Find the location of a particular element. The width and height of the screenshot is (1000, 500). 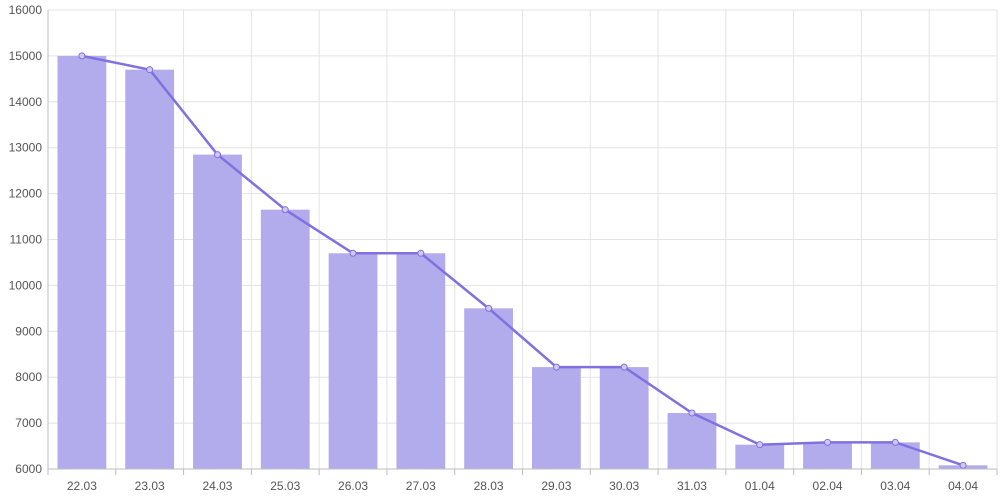

x-tick-label: 27.03 is located at coordinates (421, 486).